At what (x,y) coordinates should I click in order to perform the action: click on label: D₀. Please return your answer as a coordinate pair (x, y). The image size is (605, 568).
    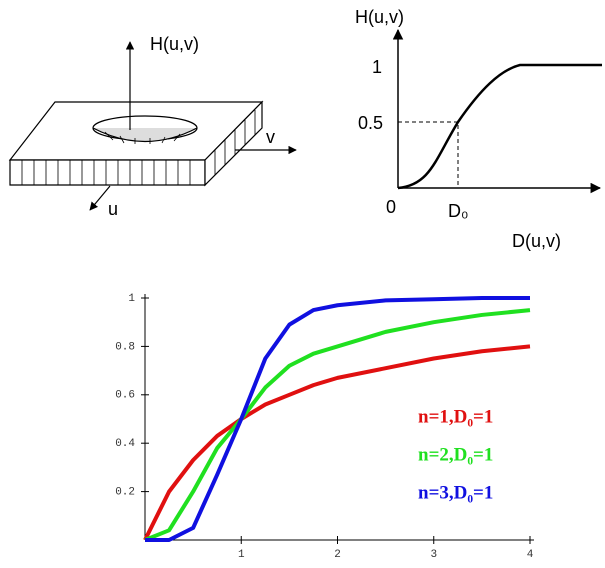
    Looking at the image, I should click on (458, 211).